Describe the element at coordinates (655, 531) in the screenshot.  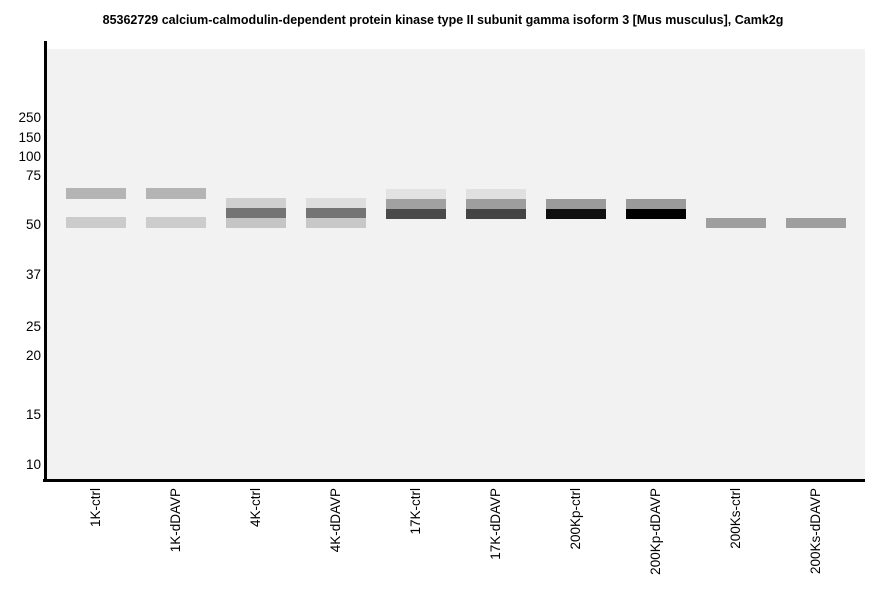
I see `x-tick-label-text: 200Kp-dDAVP` at that location.